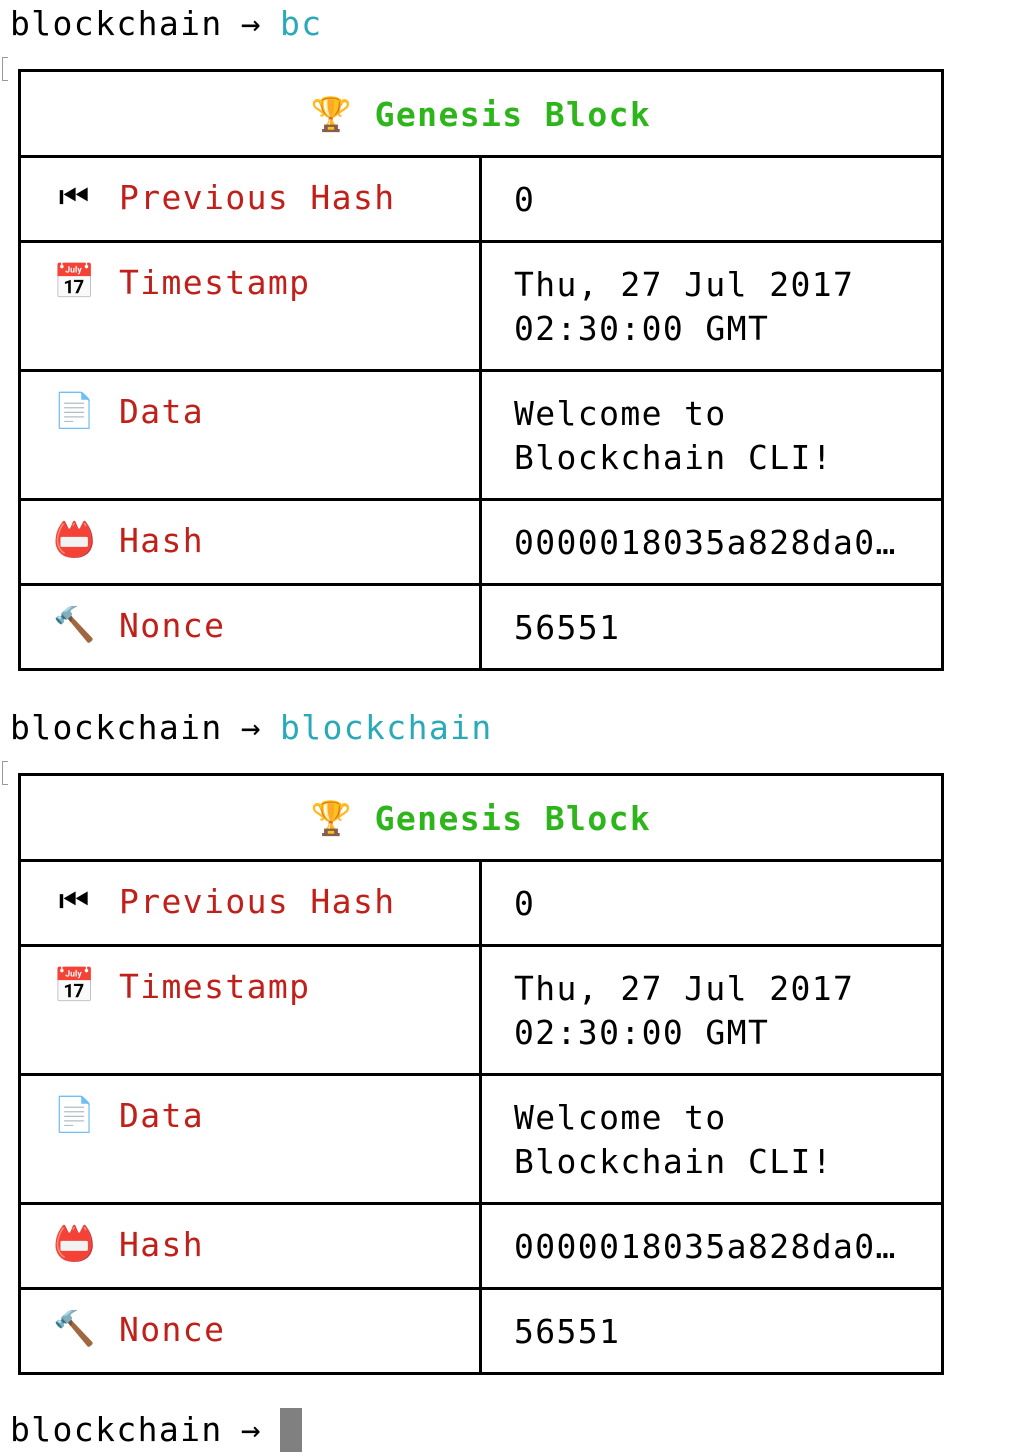 The height and width of the screenshot is (1456, 1026). What do you see at coordinates (301, 23) in the screenshot?
I see `command: bc` at bounding box center [301, 23].